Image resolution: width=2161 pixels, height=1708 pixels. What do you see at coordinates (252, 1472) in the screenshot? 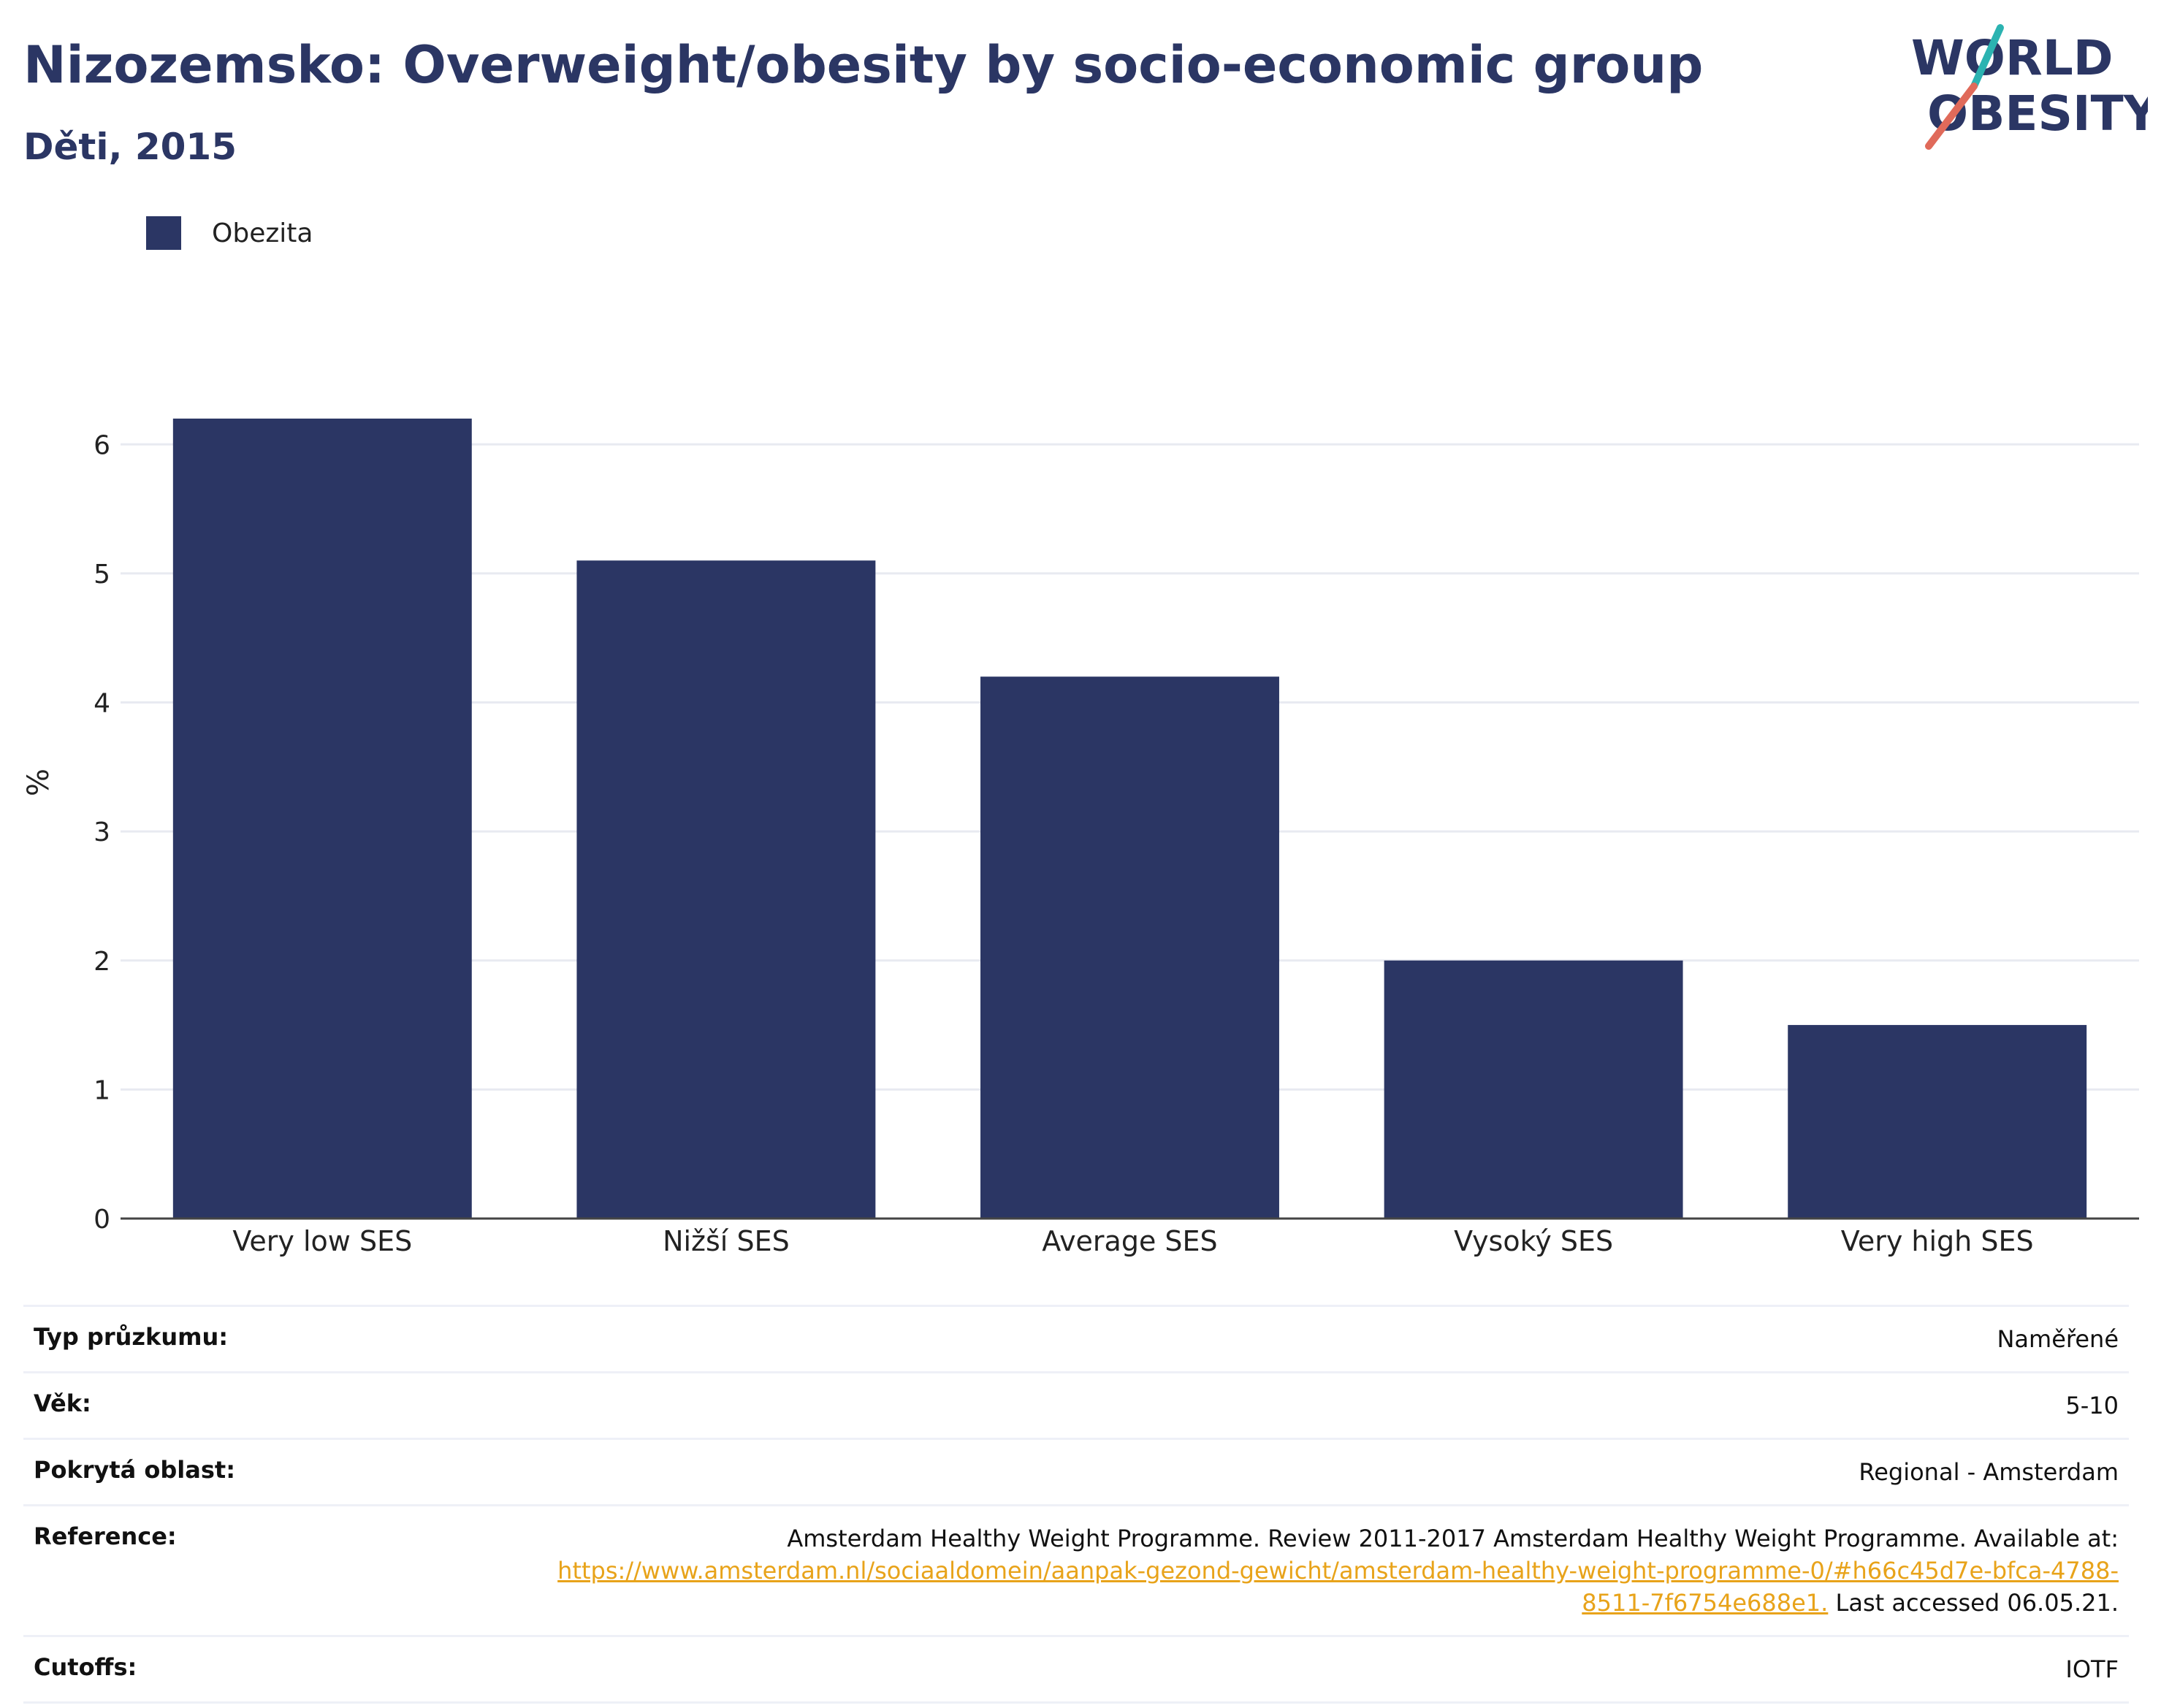
I see `coverage-label: Pokrytá oblast:` at bounding box center [252, 1472].